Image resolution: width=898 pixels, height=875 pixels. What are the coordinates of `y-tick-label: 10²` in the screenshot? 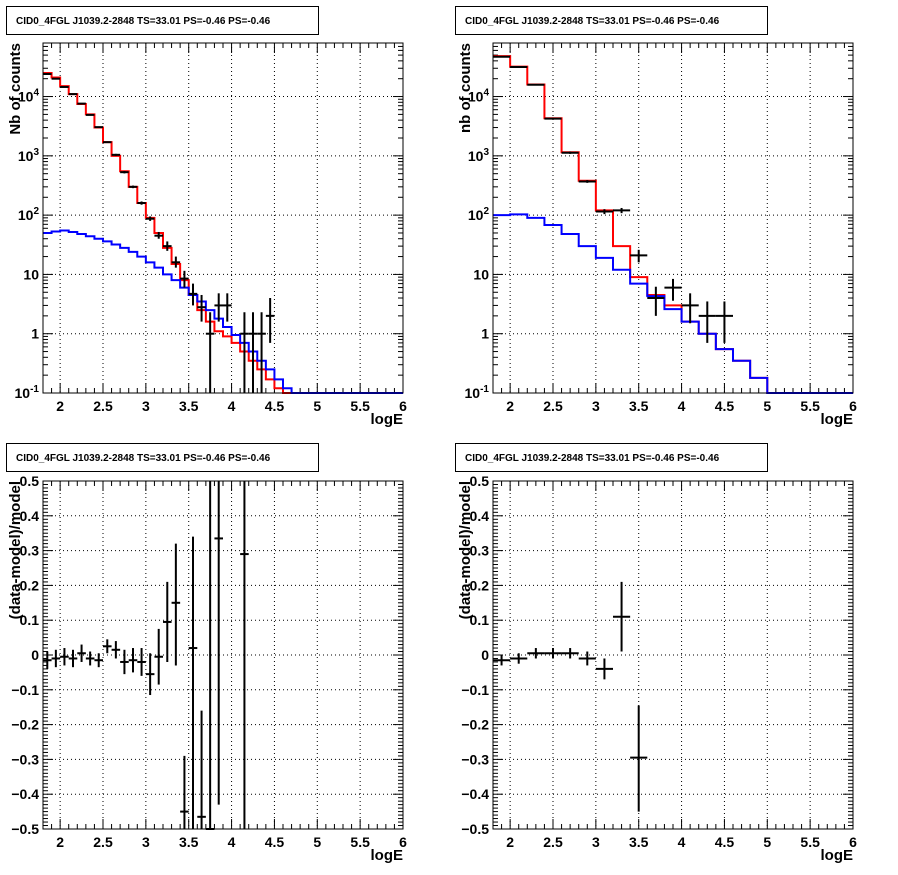 It's located at (29, 214).